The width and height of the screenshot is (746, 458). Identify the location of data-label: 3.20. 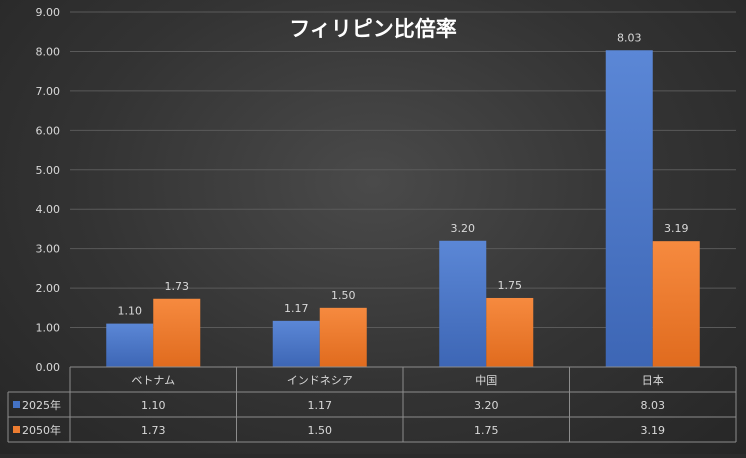
(463, 228).